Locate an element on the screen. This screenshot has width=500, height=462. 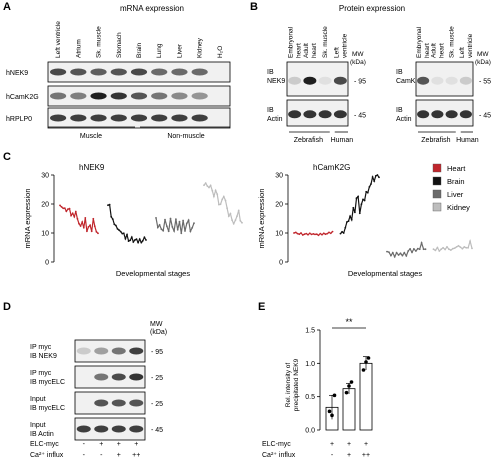
row-label: CamK2G is located at coordinates (410, 81).